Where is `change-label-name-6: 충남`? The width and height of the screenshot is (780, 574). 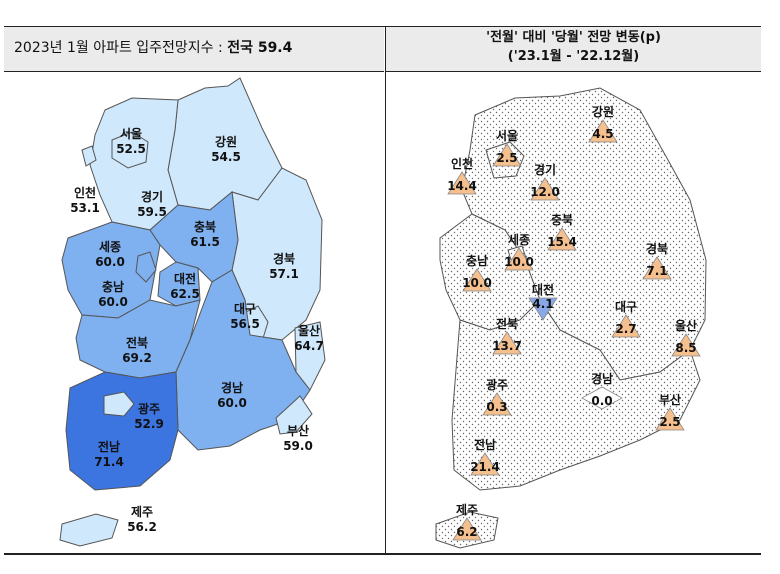
change-label-name-6: 충남 is located at coordinates (477, 260).